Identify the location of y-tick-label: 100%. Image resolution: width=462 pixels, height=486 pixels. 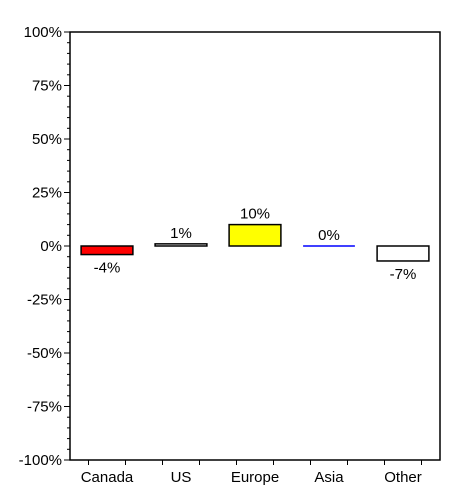
(43, 32).